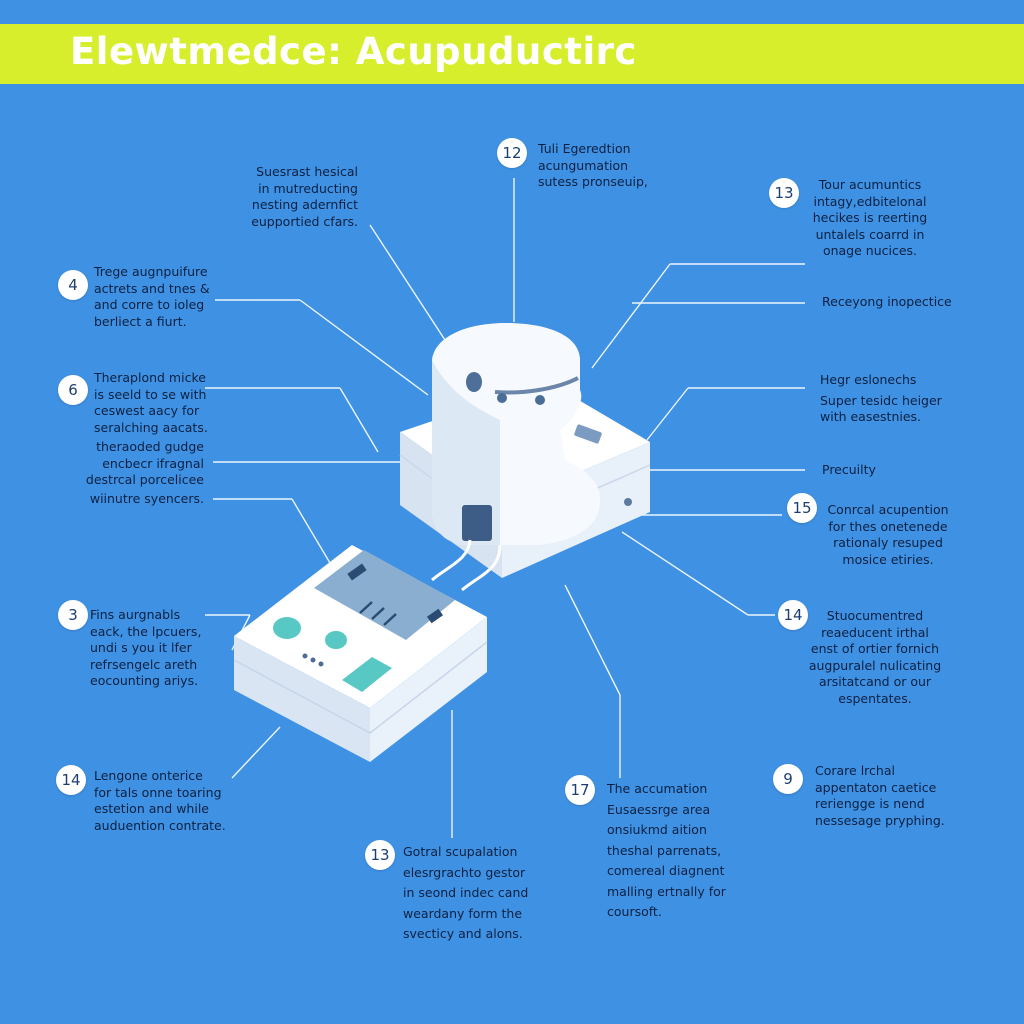 This screenshot has width=1024, height=1024. I want to click on annotation-line: auduention contrate., so click(160, 825).